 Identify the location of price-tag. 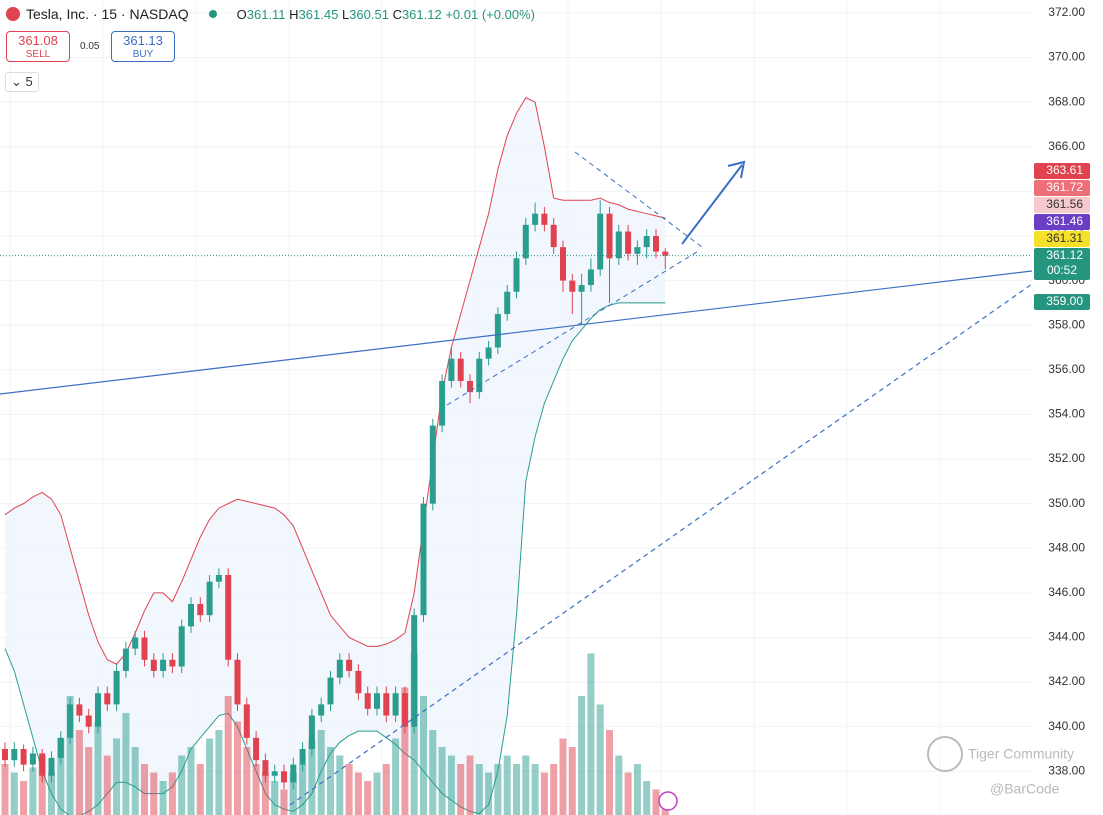
(1062, 239).